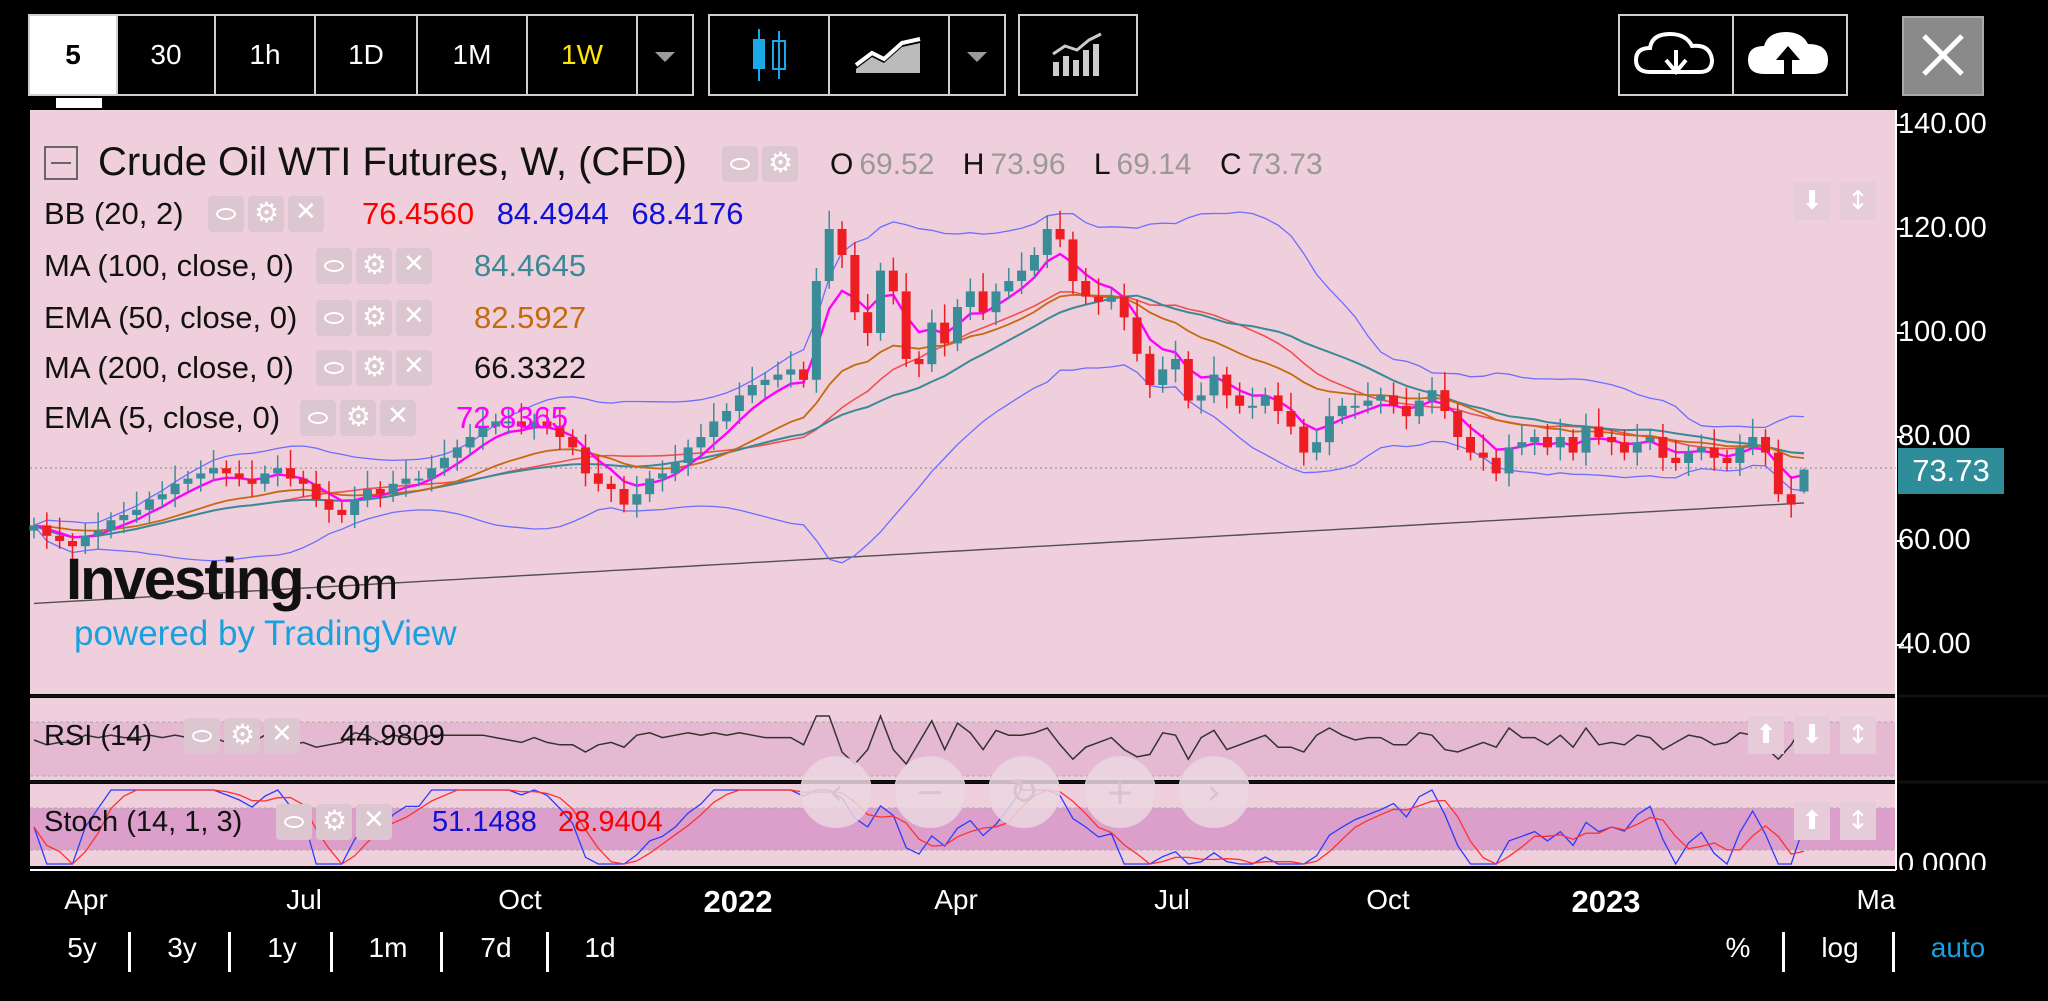 This screenshot has height=1001, width=2048. What do you see at coordinates (472, 55) in the screenshot?
I see `interval-1m: 1M` at bounding box center [472, 55].